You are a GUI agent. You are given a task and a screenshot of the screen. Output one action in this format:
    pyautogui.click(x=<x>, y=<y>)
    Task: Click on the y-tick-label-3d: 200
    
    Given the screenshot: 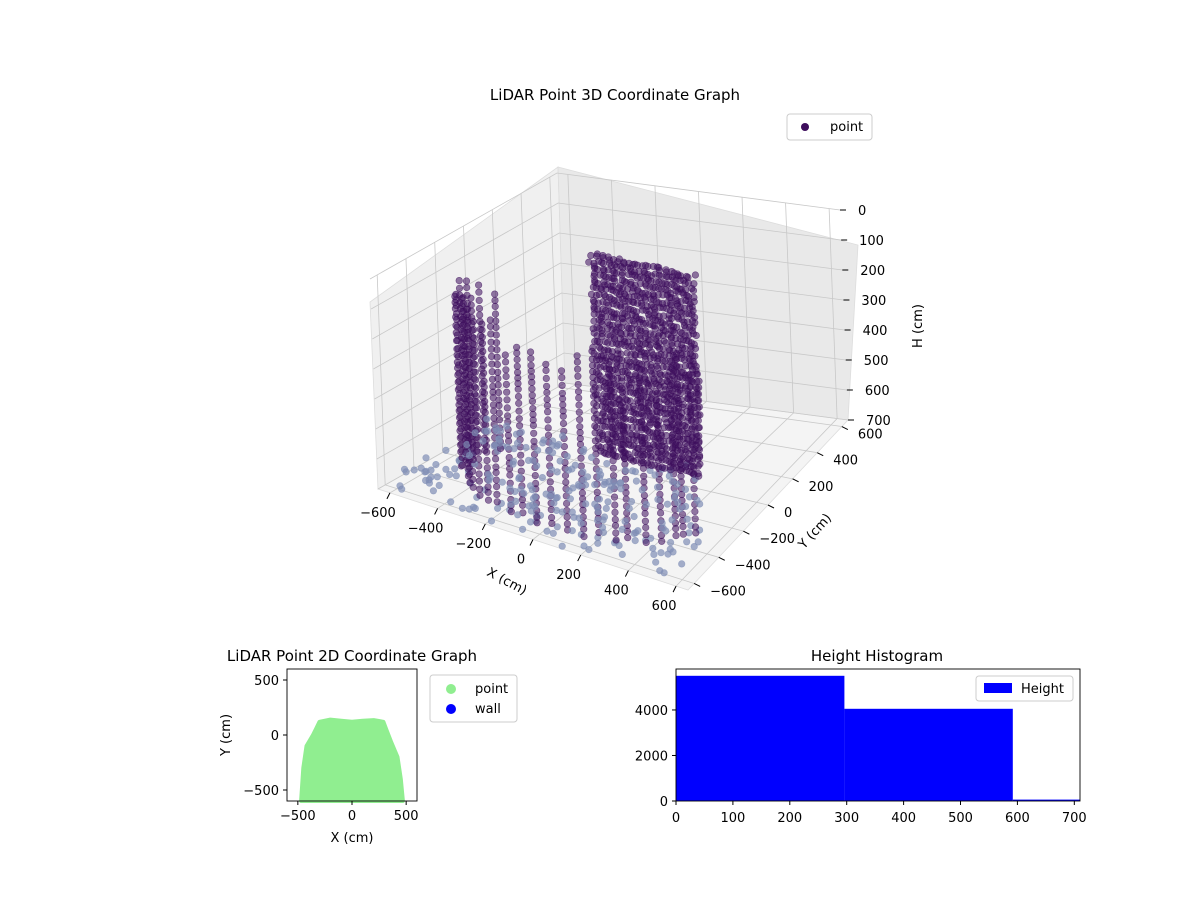 What is the action you would take?
    pyautogui.click(x=821, y=487)
    